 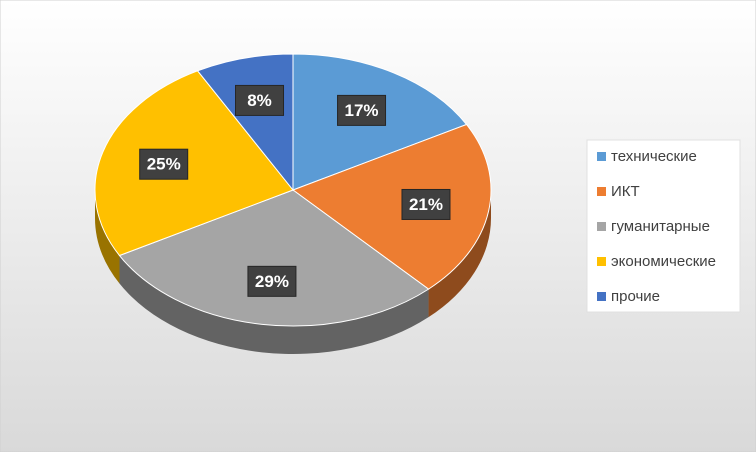 I want to click on data-label: 29%, so click(x=272, y=281).